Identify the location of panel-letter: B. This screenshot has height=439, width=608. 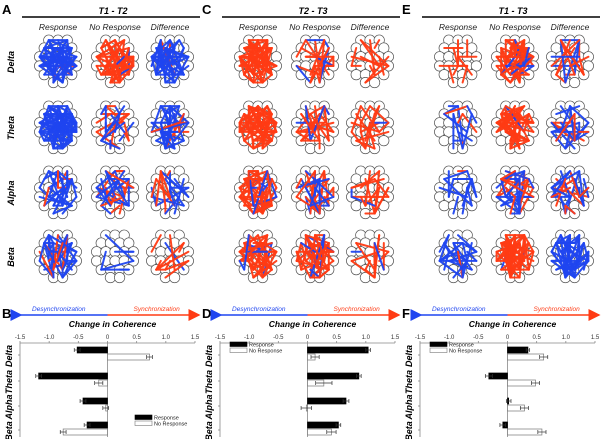
(6, 313).